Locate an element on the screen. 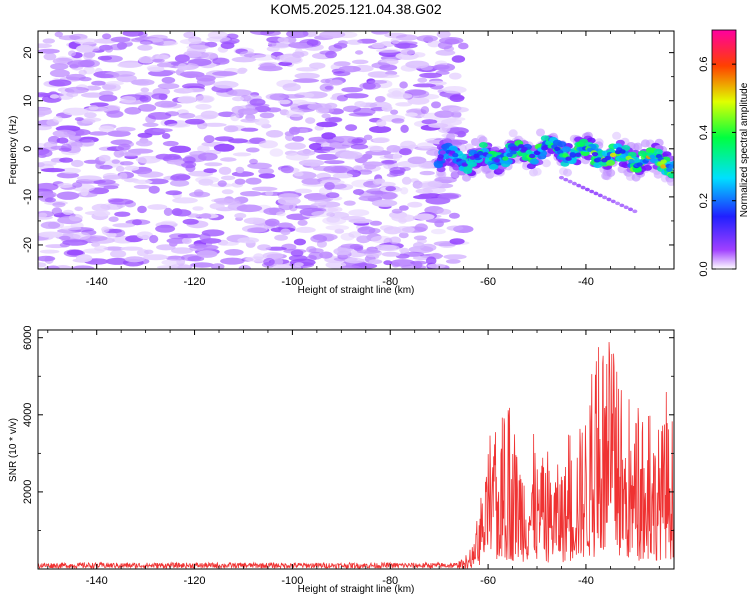  x-tick-label: -100 is located at coordinates (292, 581).